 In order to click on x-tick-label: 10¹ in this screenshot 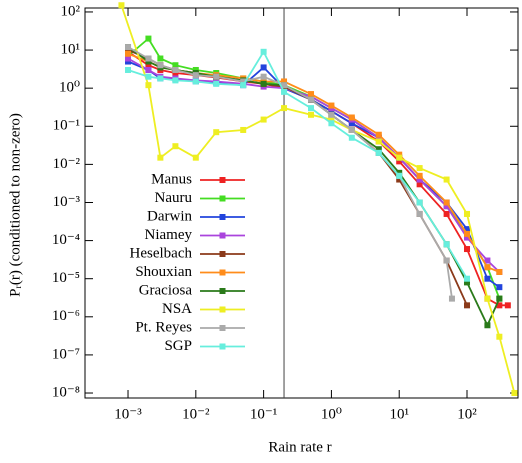, I will do `click(399, 414)`.